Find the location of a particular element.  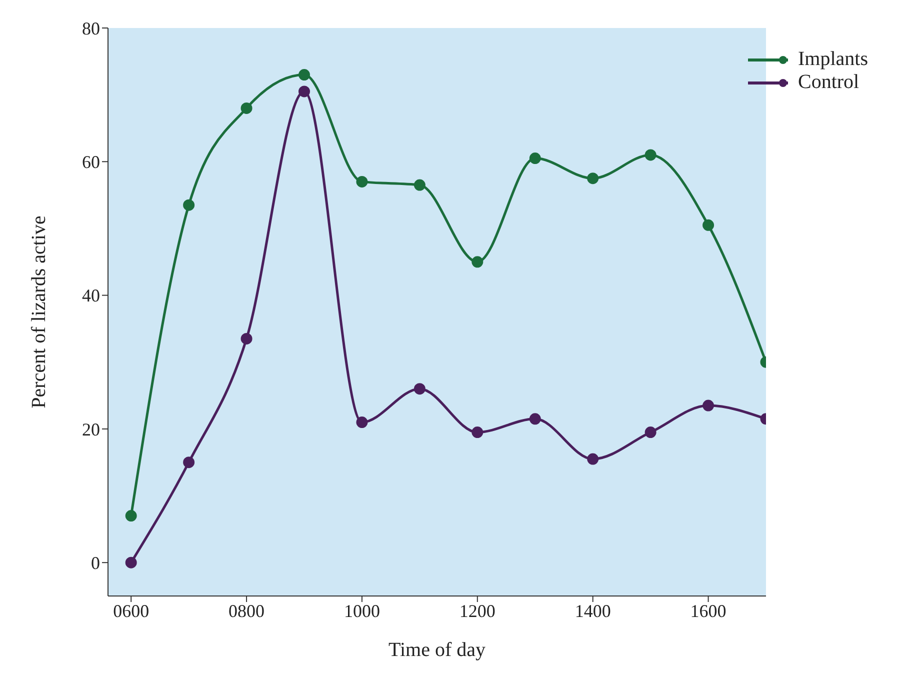

y-tick-label: 80 is located at coordinates (91, 28).